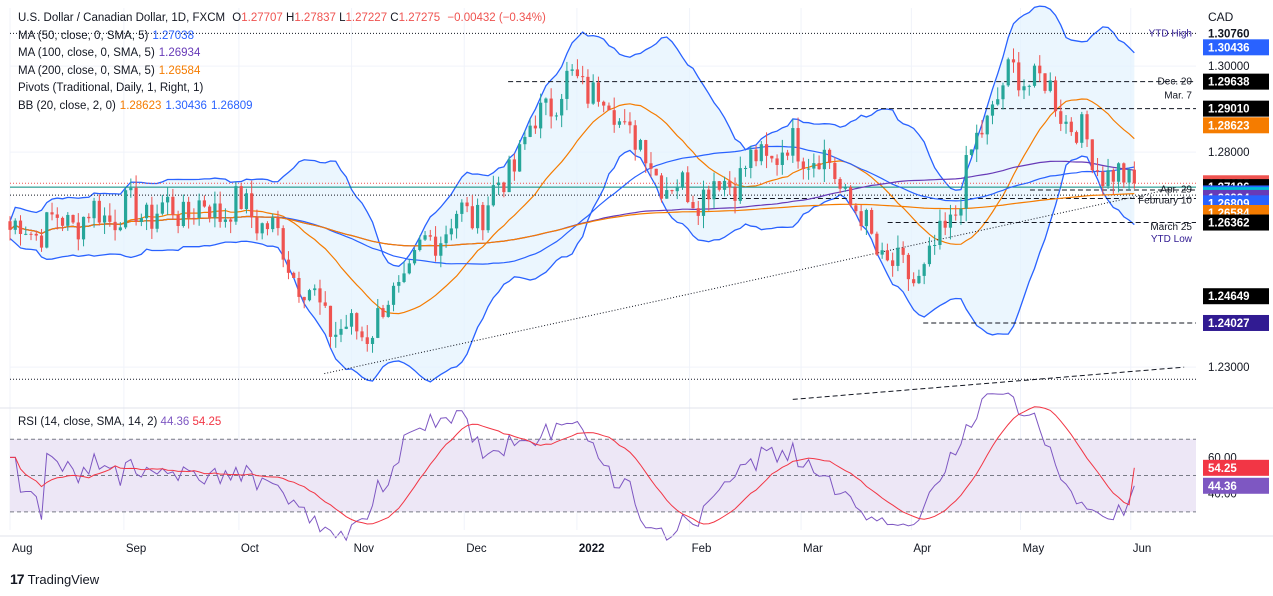 The height and width of the screenshot is (596, 1273). Describe the element at coordinates (111, 88) in the screenshot. I see `indicator-label: Pivots (Traditional, Daily, 1, Right, 1)` at that location.